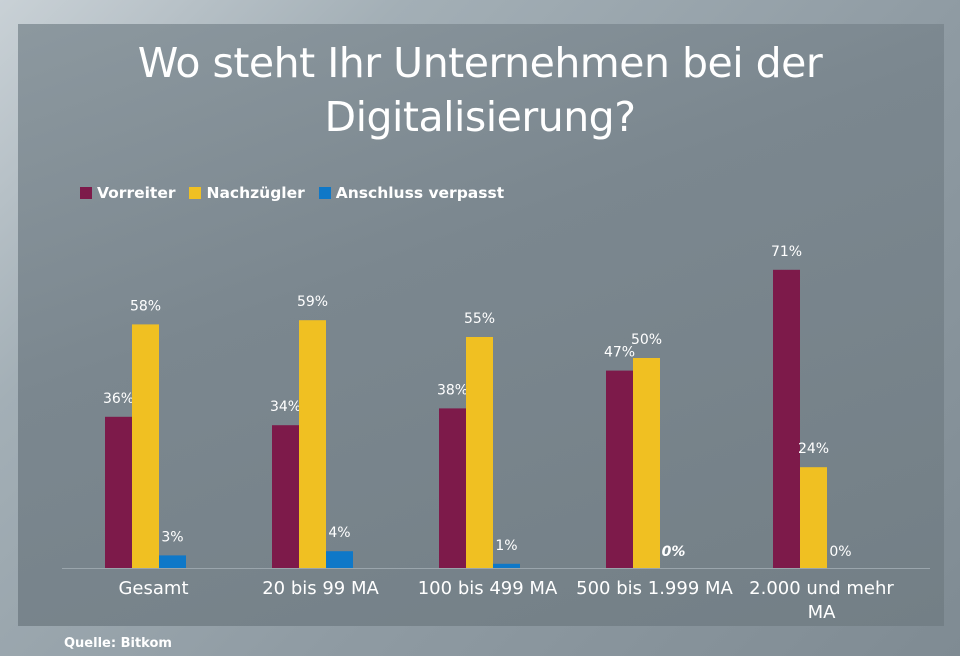 The height and width of the screenshot is (656, 960). Describe the element at coordinates (786, 418) in the screenshot. I see `bar-vorreiter-2-000-und-mehr-ma` at that location.